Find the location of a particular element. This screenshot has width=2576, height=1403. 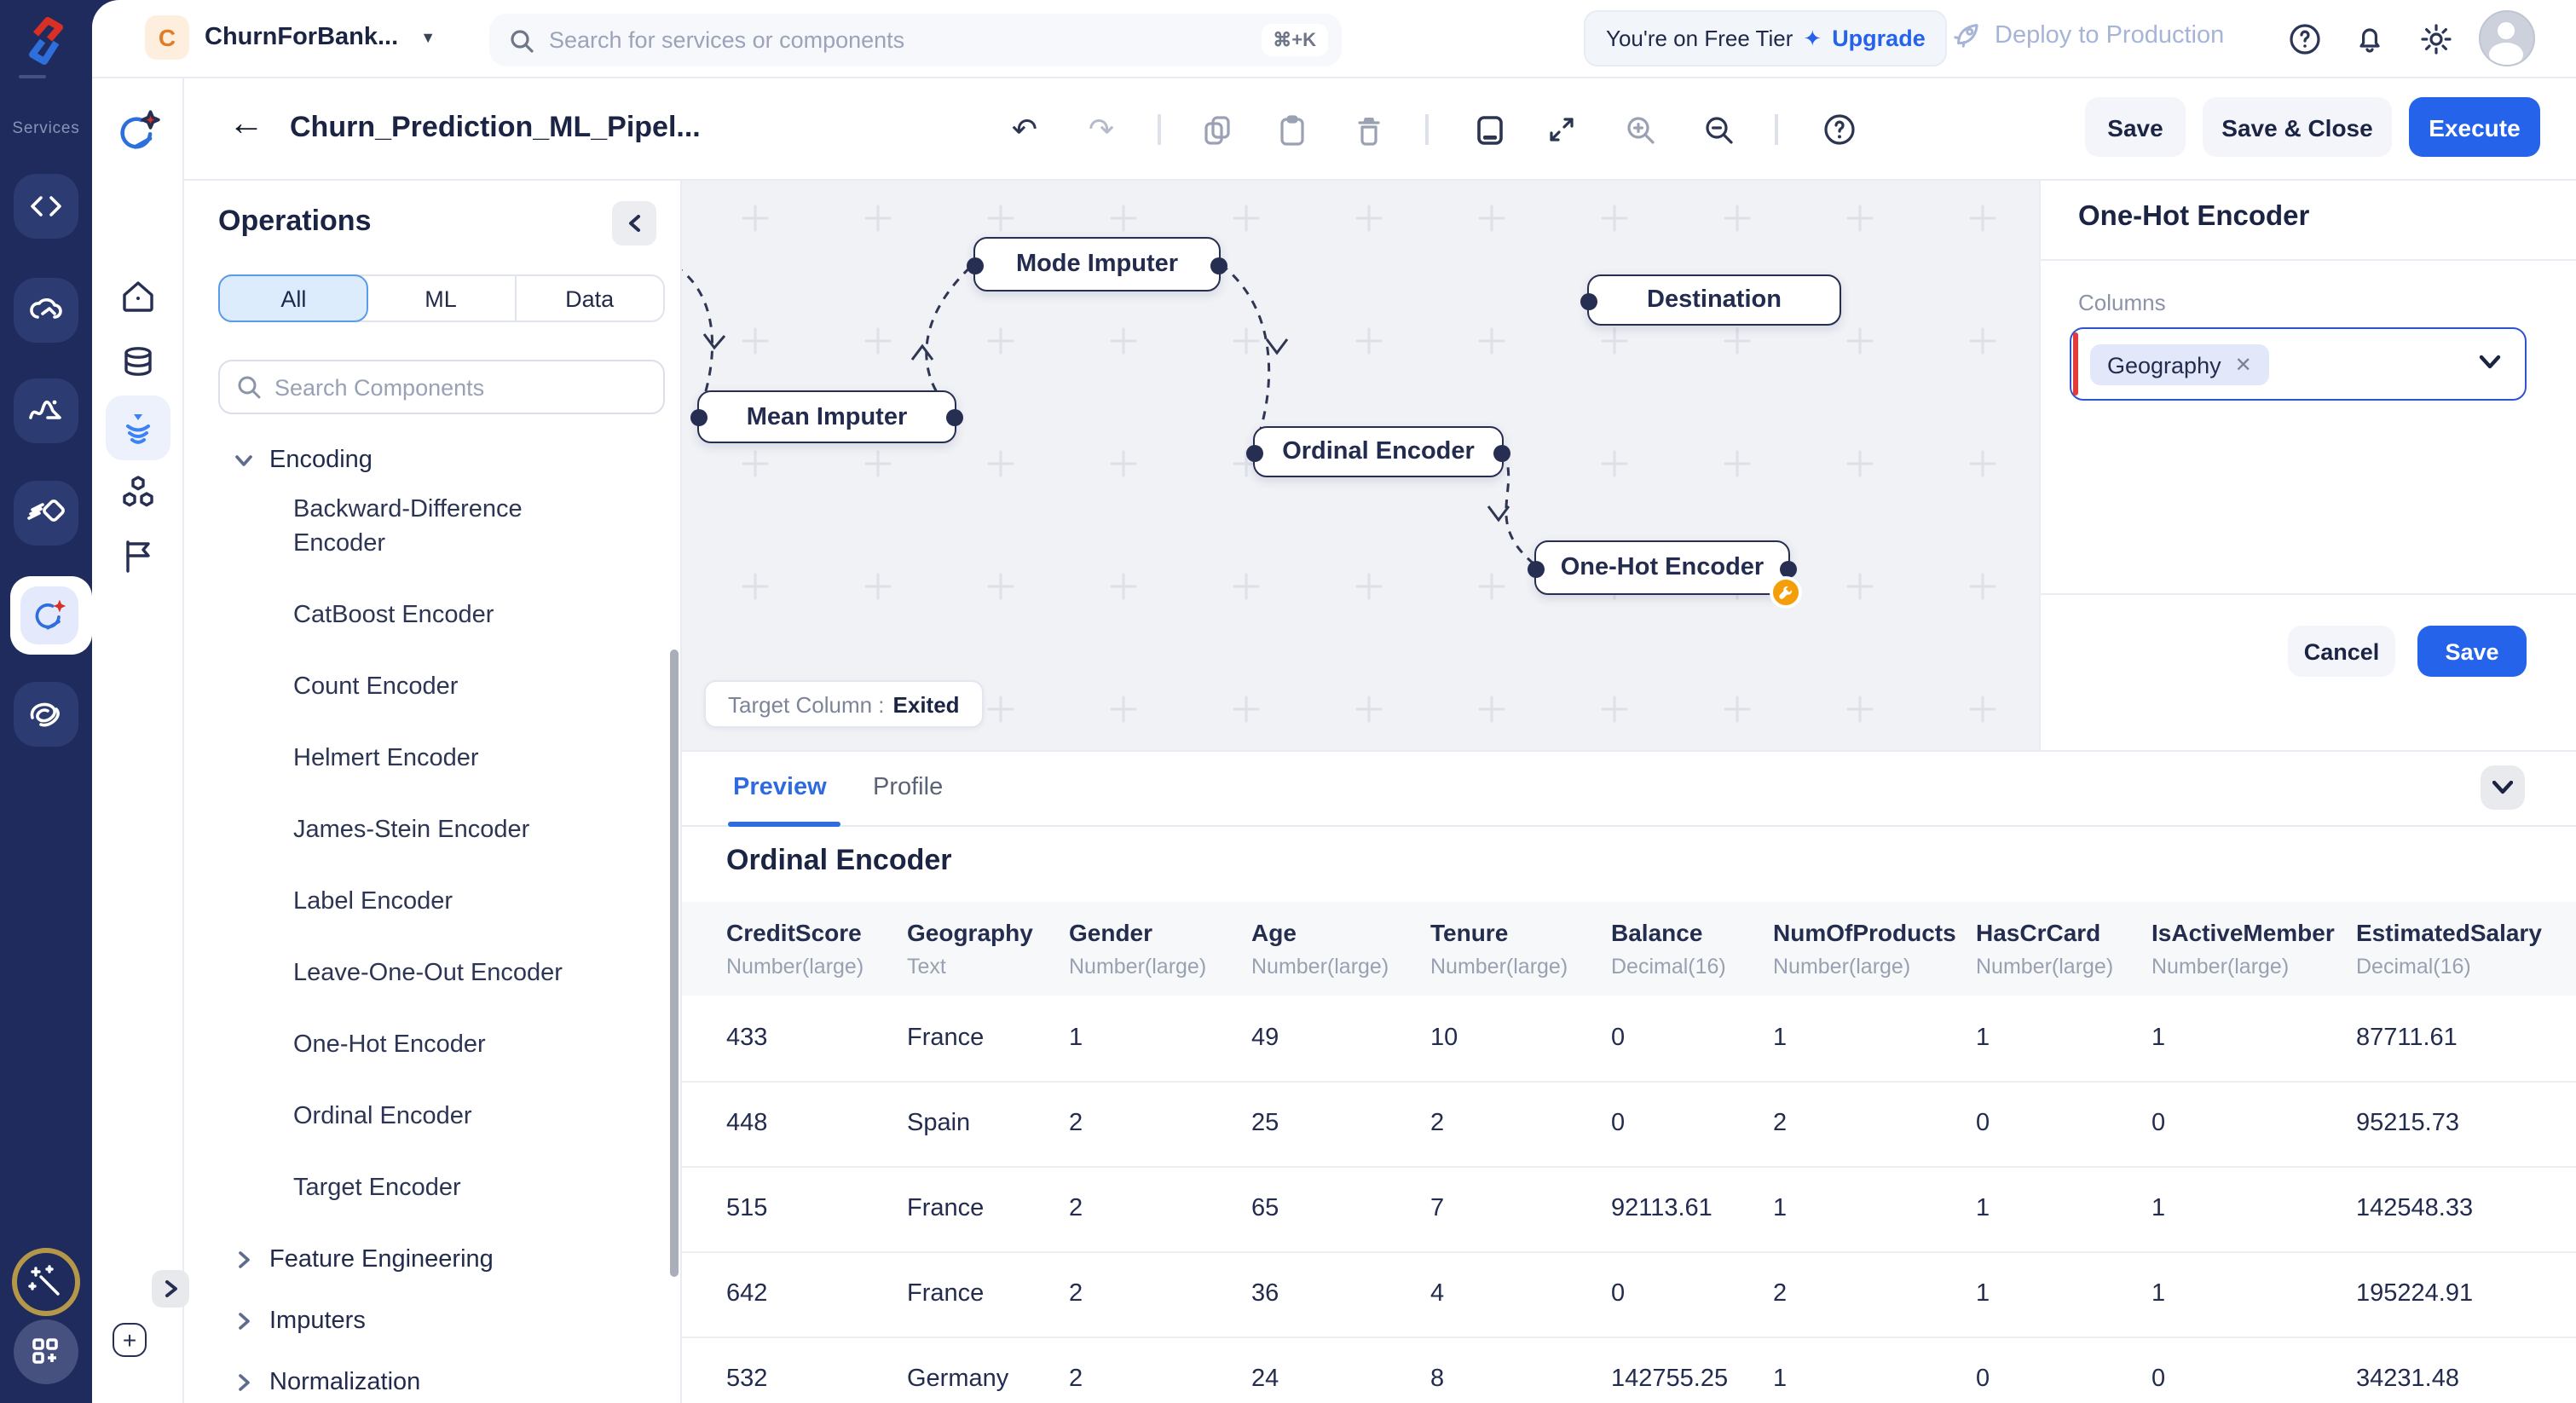

app-home-logo-button is located at coordinates (138, 131).